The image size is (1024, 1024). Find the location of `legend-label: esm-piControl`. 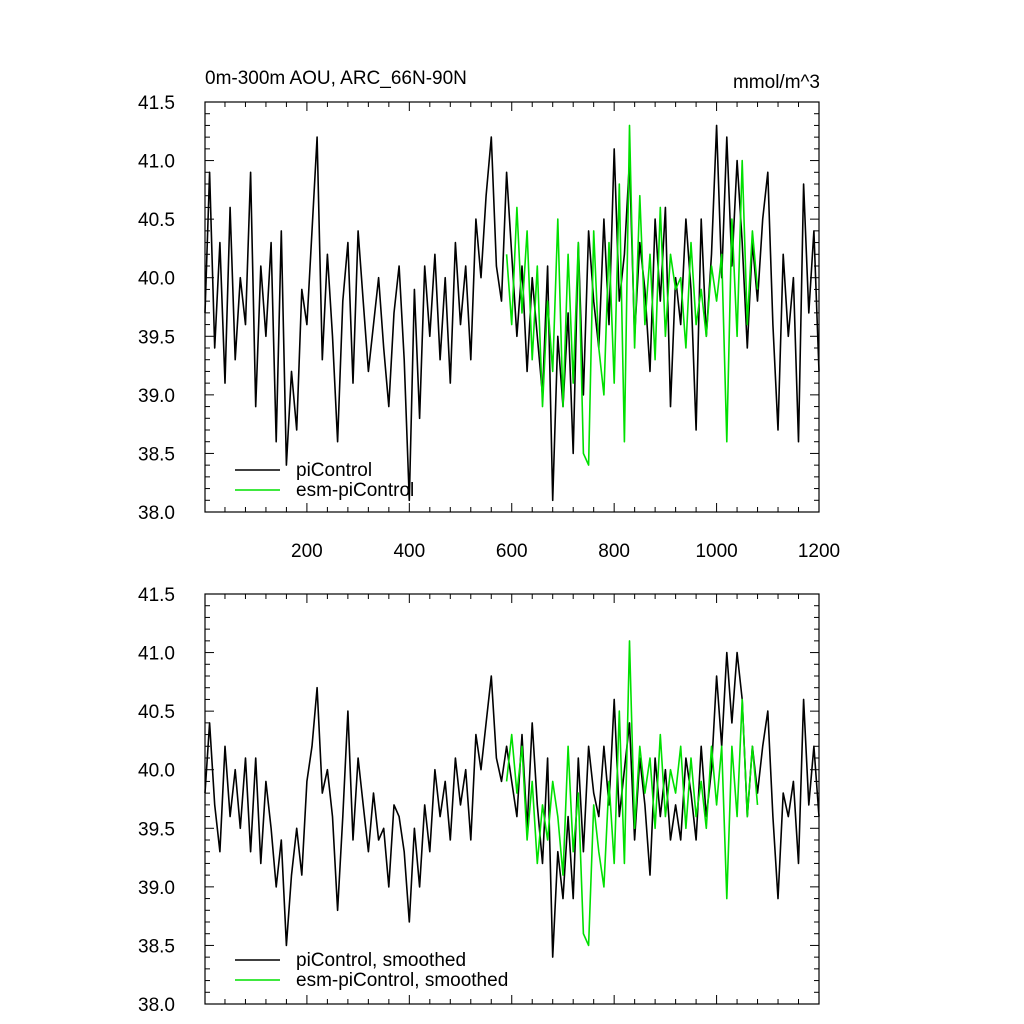

legend-label: esm-piControl is located at coordinates (355, 490).